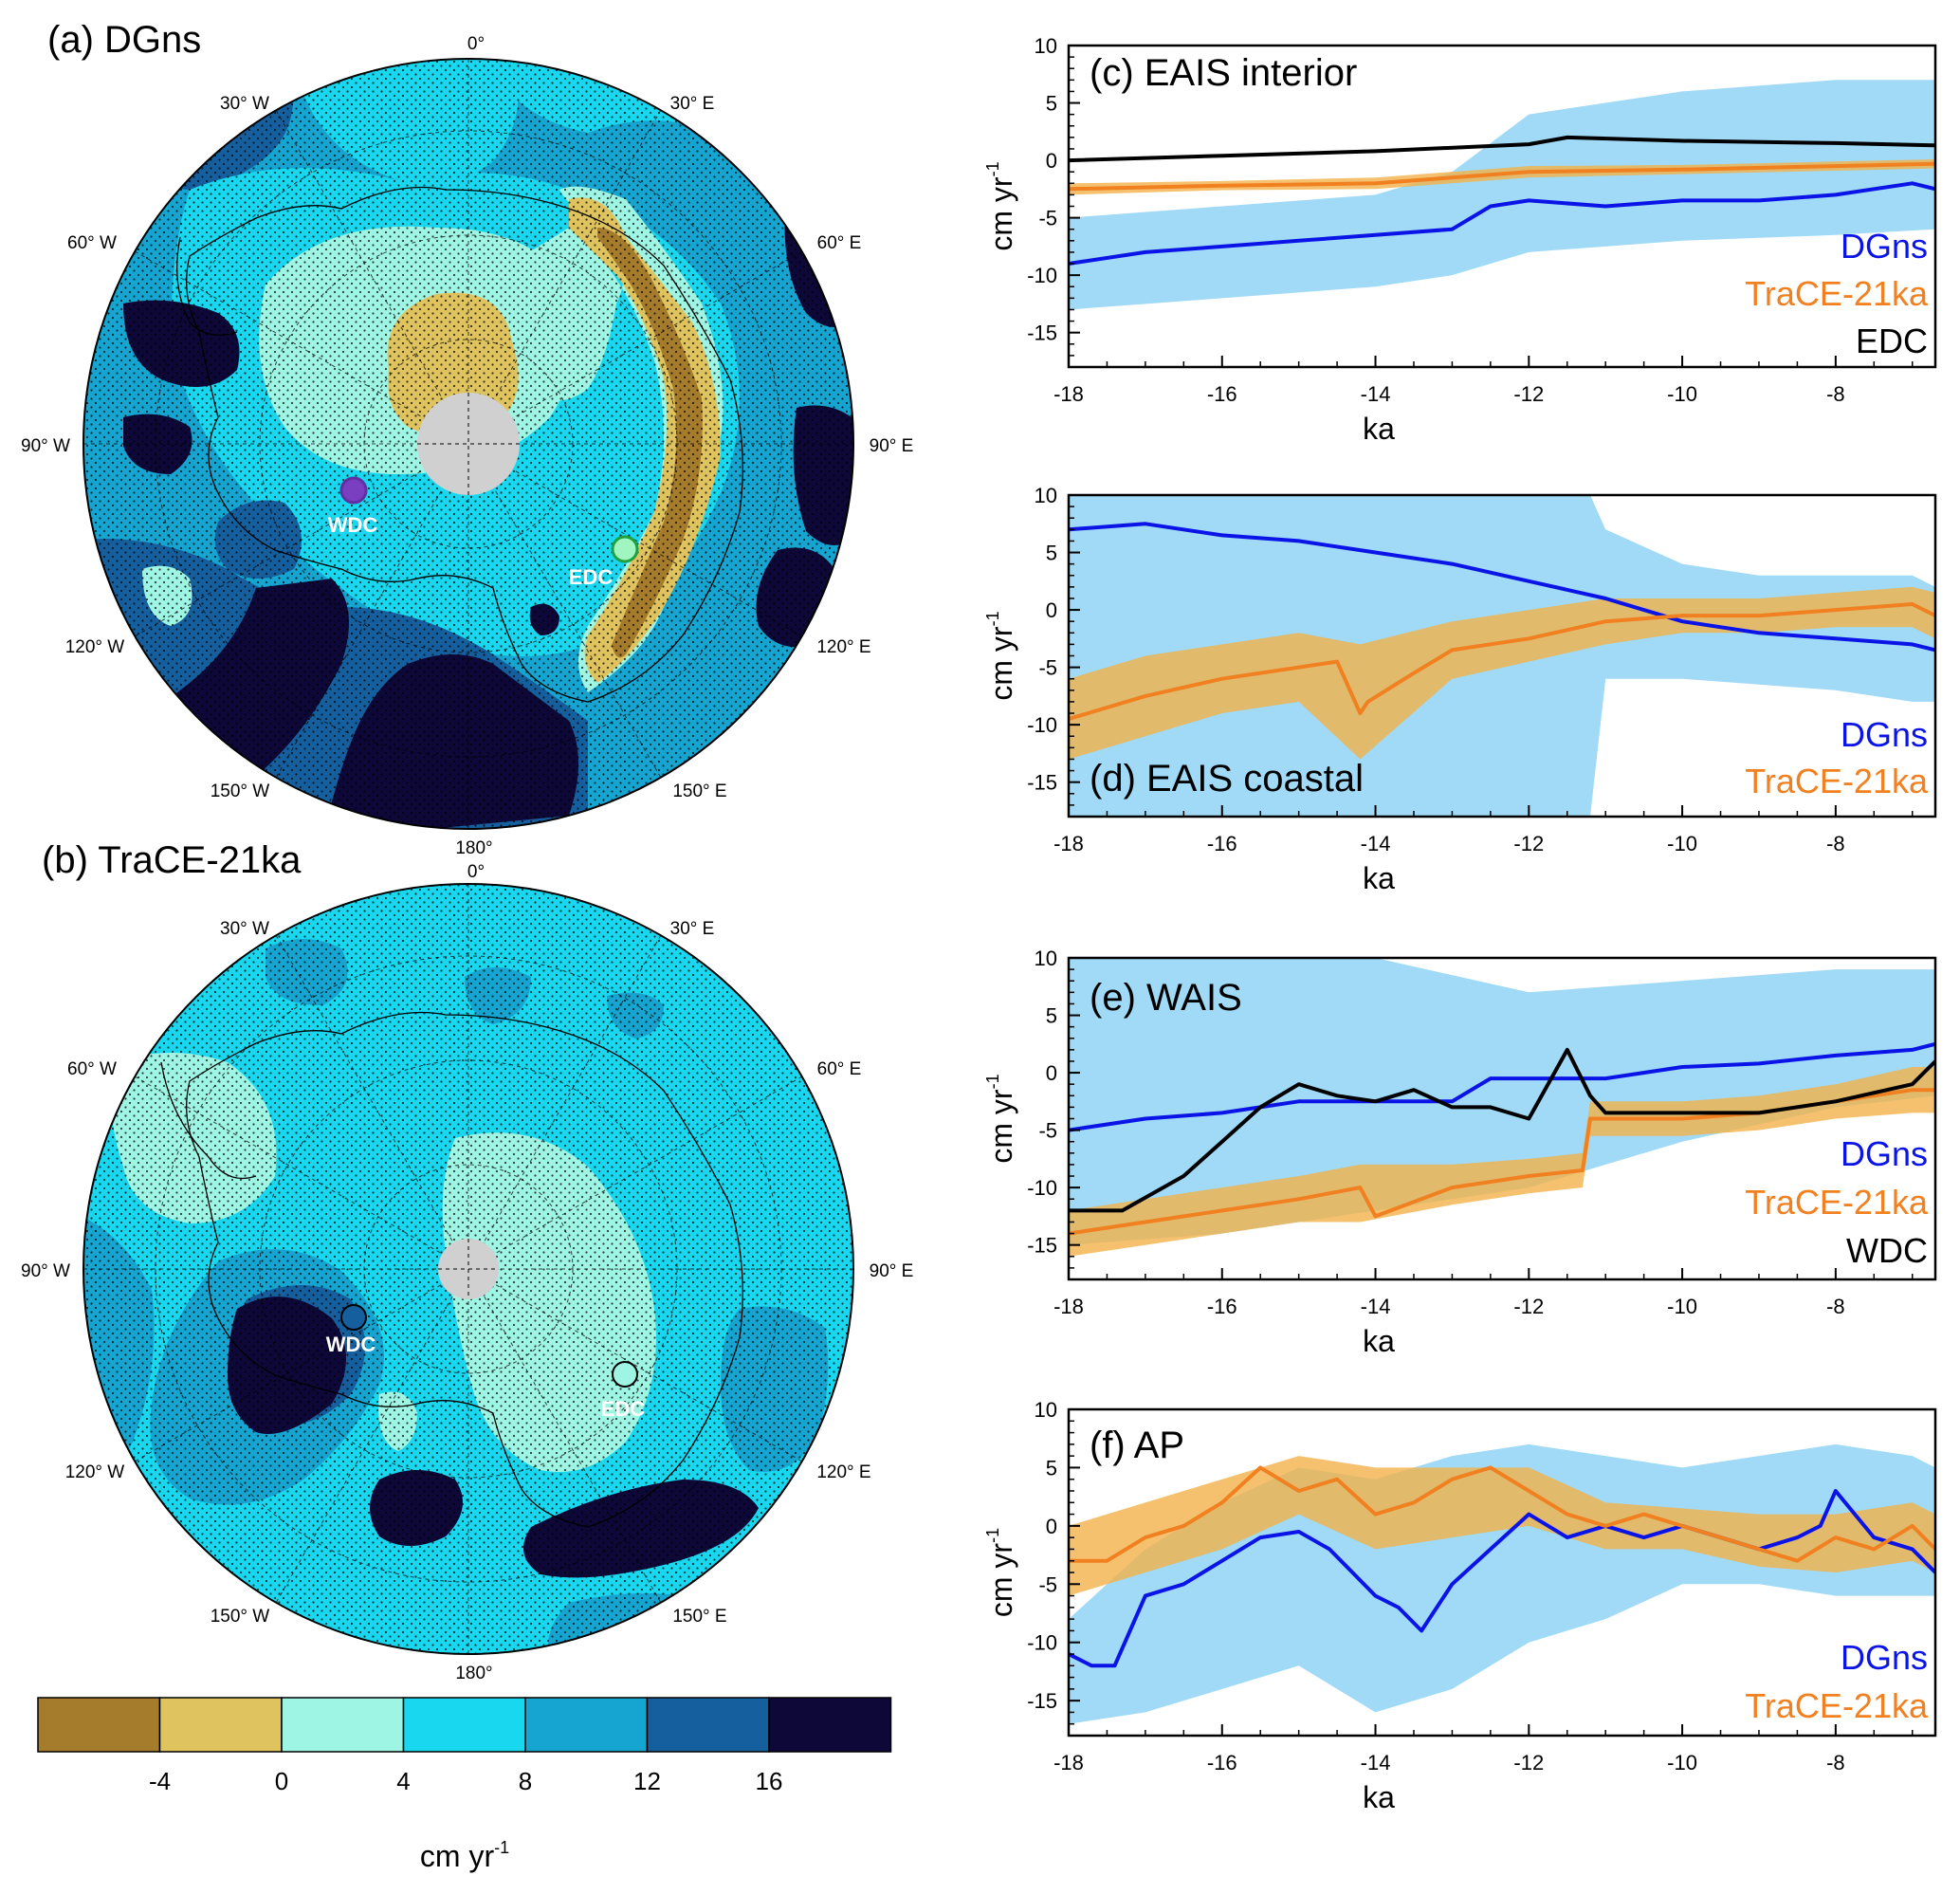 The image size is (1960, 1894). What do you see at coordinates (1892, 341) in the screenshot?
I see `legend-entry-edc: EDC` at bounding box center [1892, 341].